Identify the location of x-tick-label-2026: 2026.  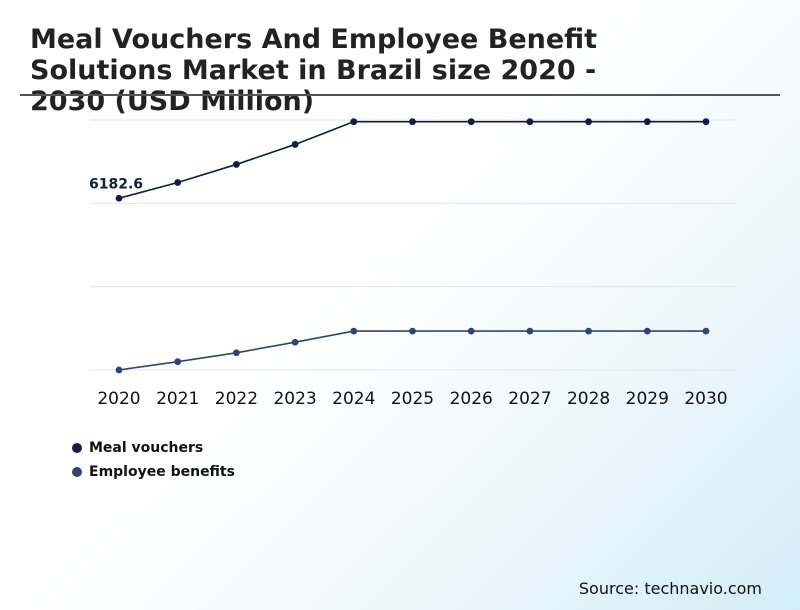
(471, 399).